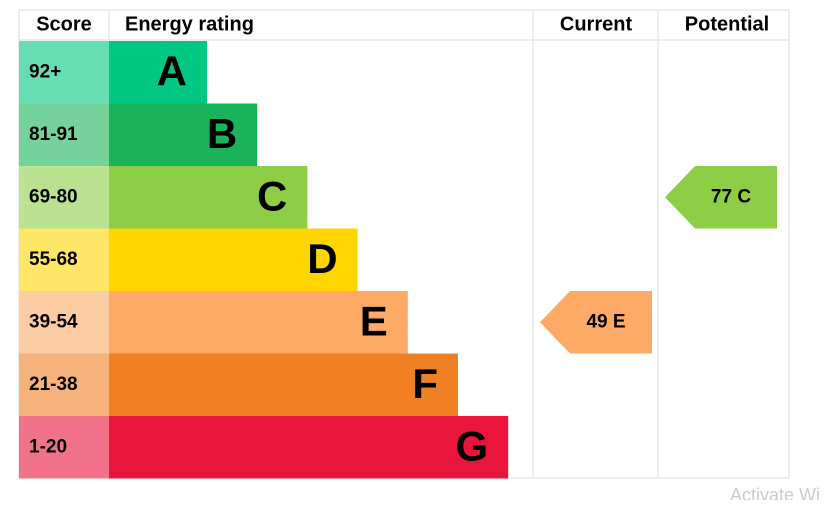 This screenshot has height=505, width=828. Describe the element at coordinates (48, 446) in the screenshot. I see `score-range: 1-20` at that location.